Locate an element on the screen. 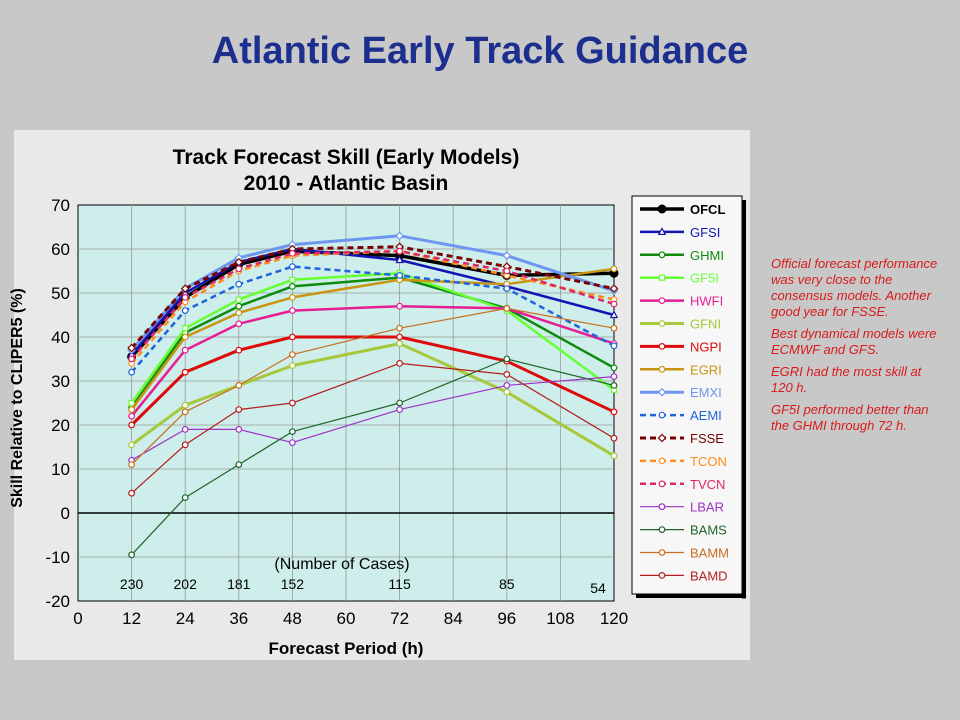 This screenshot has height=720, width=960. x-tick-label: 108 is located at coordinates (560, 618).